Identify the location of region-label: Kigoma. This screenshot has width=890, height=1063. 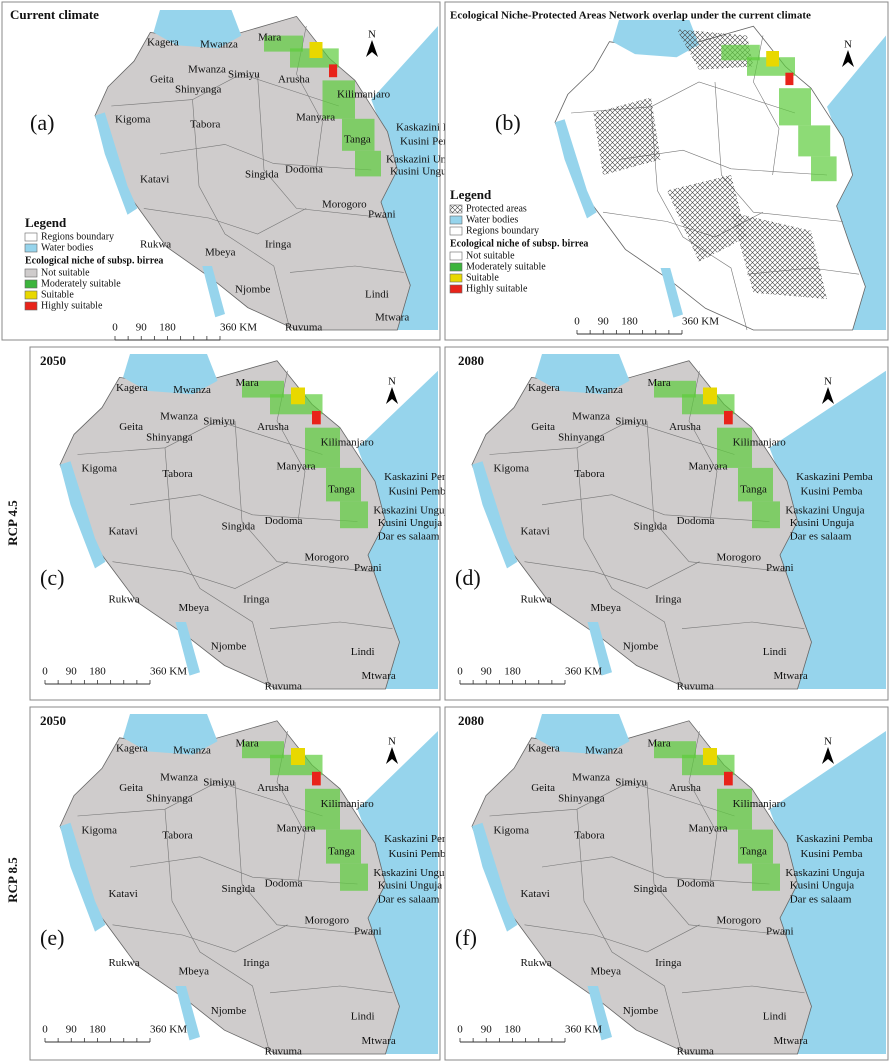
(100, 830).